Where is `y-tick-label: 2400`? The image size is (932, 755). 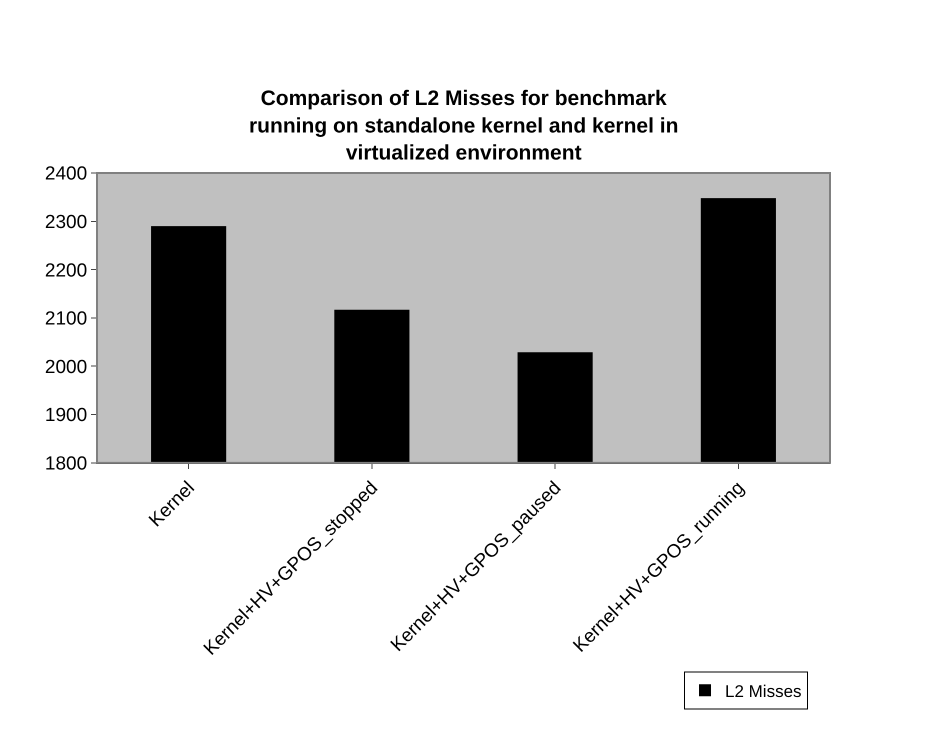
y-tick-label: 2400 is located at coordinates (66, 174).